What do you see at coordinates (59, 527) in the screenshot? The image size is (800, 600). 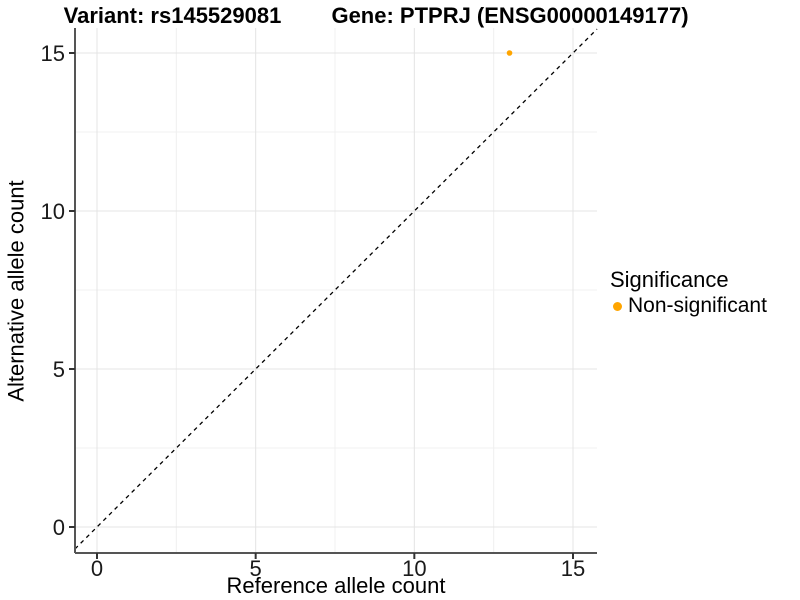 I see `y-tick-label: 0` at bounding box center [59, 527].